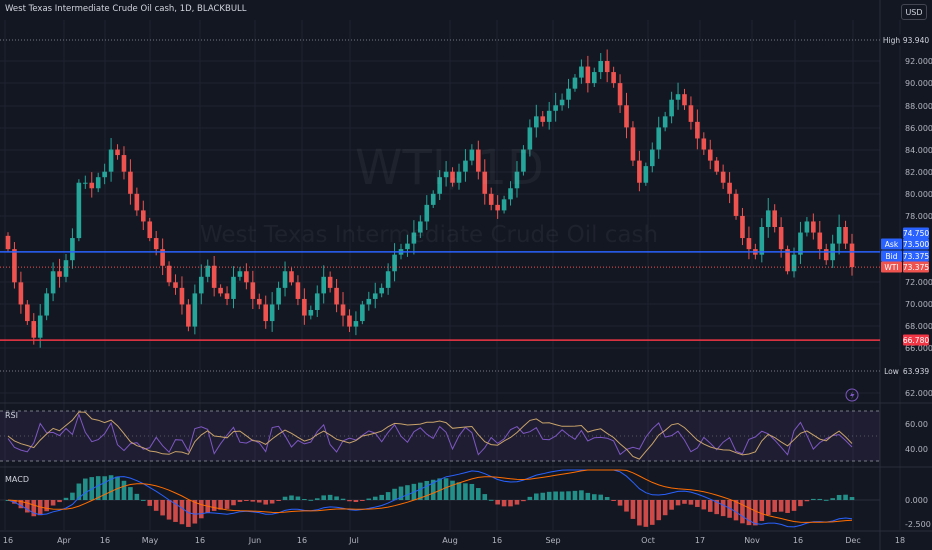 This screenshot has height=550, width=932. What do you see at coordinates (8, 540) in the screenshot?
I see `time-tick-label-0: 16` at bounding box center [8, 540].